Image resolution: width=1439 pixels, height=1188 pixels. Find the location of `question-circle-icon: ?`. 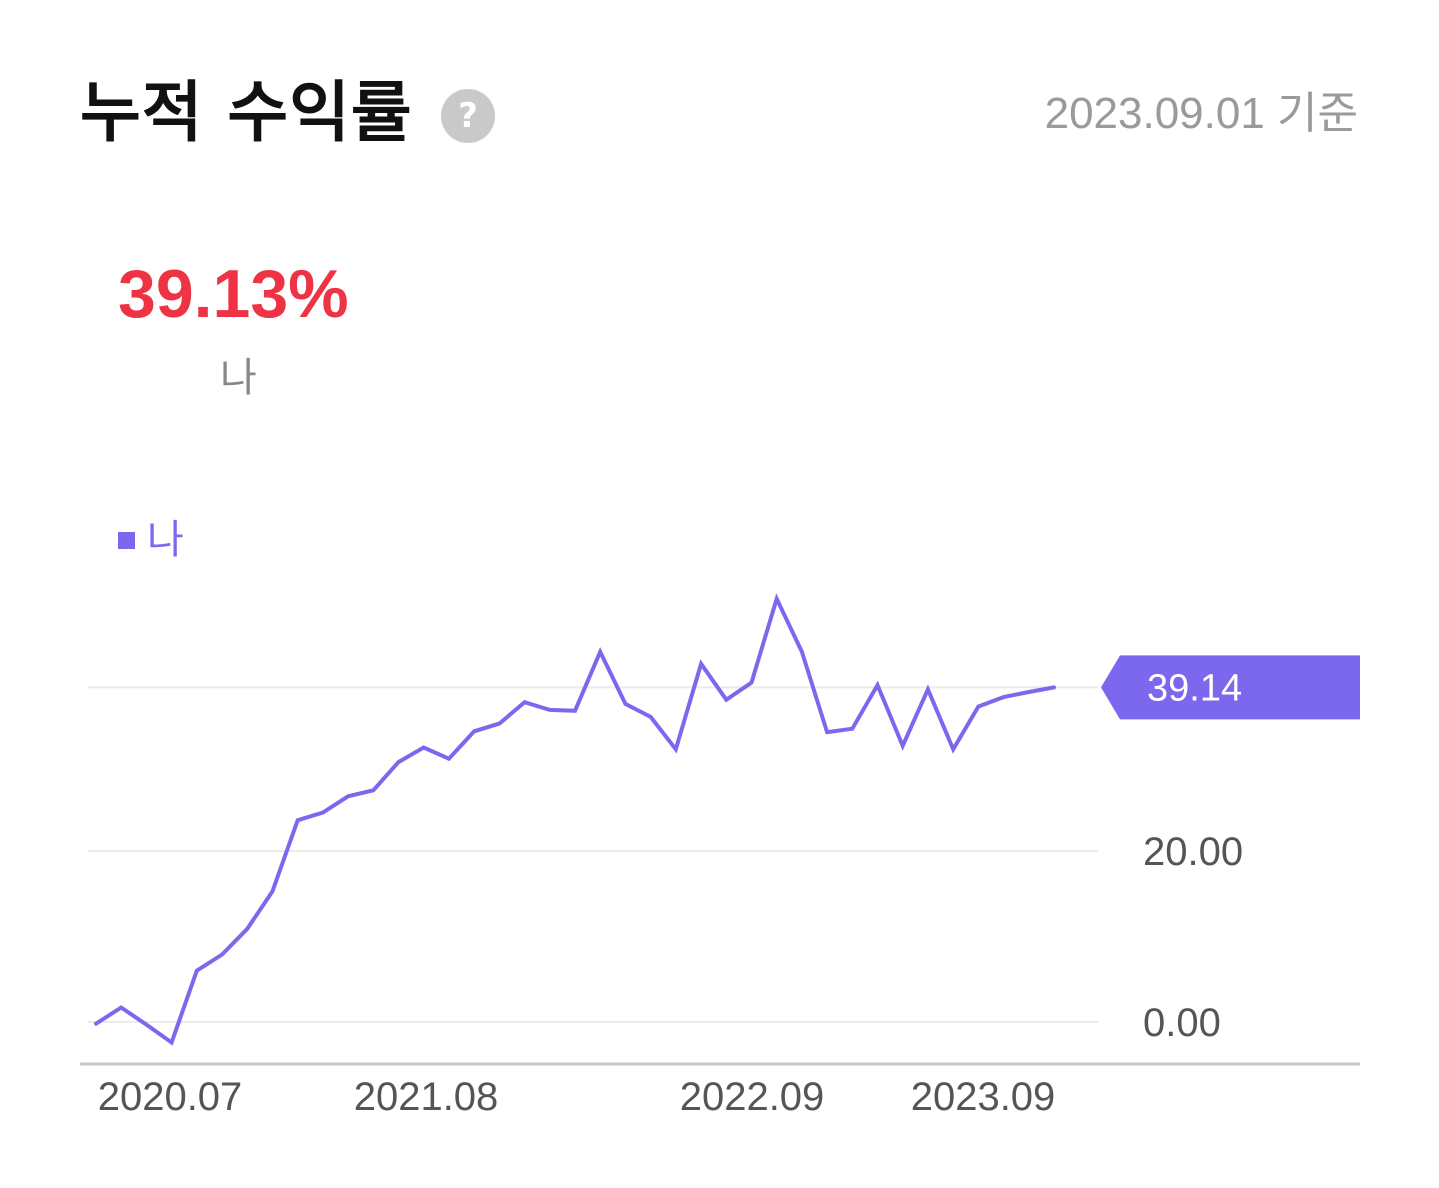

question-circle-icon: ? is located at coordinates (468, 116).